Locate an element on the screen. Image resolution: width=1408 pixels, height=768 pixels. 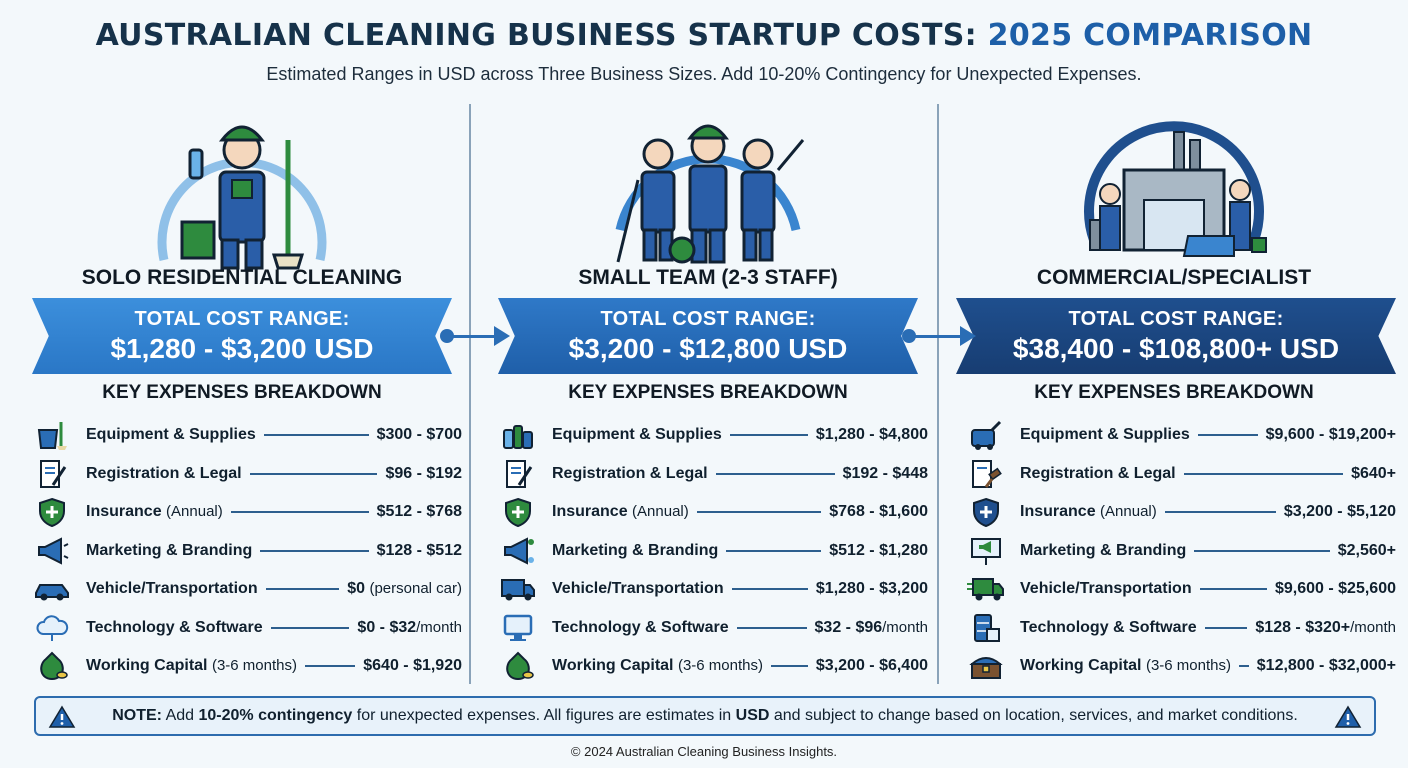
total-cost-banner: TOTAL COST RANGE: $1,280 - $3,200 USD is located at coordinates (242, 336).